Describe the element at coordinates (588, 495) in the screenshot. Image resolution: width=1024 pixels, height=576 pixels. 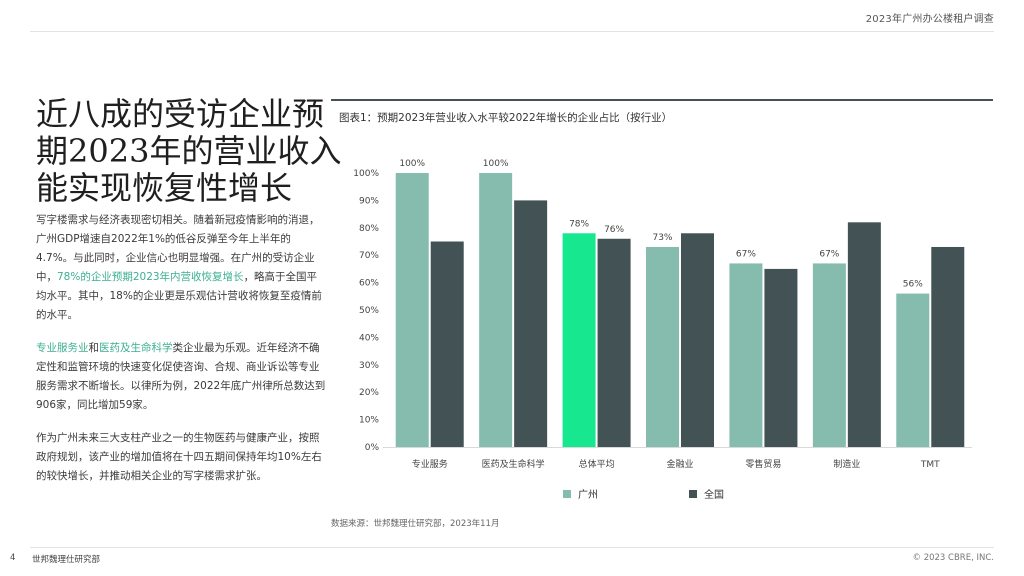
I see `legend-label-guangzhou: 广州` at that location.